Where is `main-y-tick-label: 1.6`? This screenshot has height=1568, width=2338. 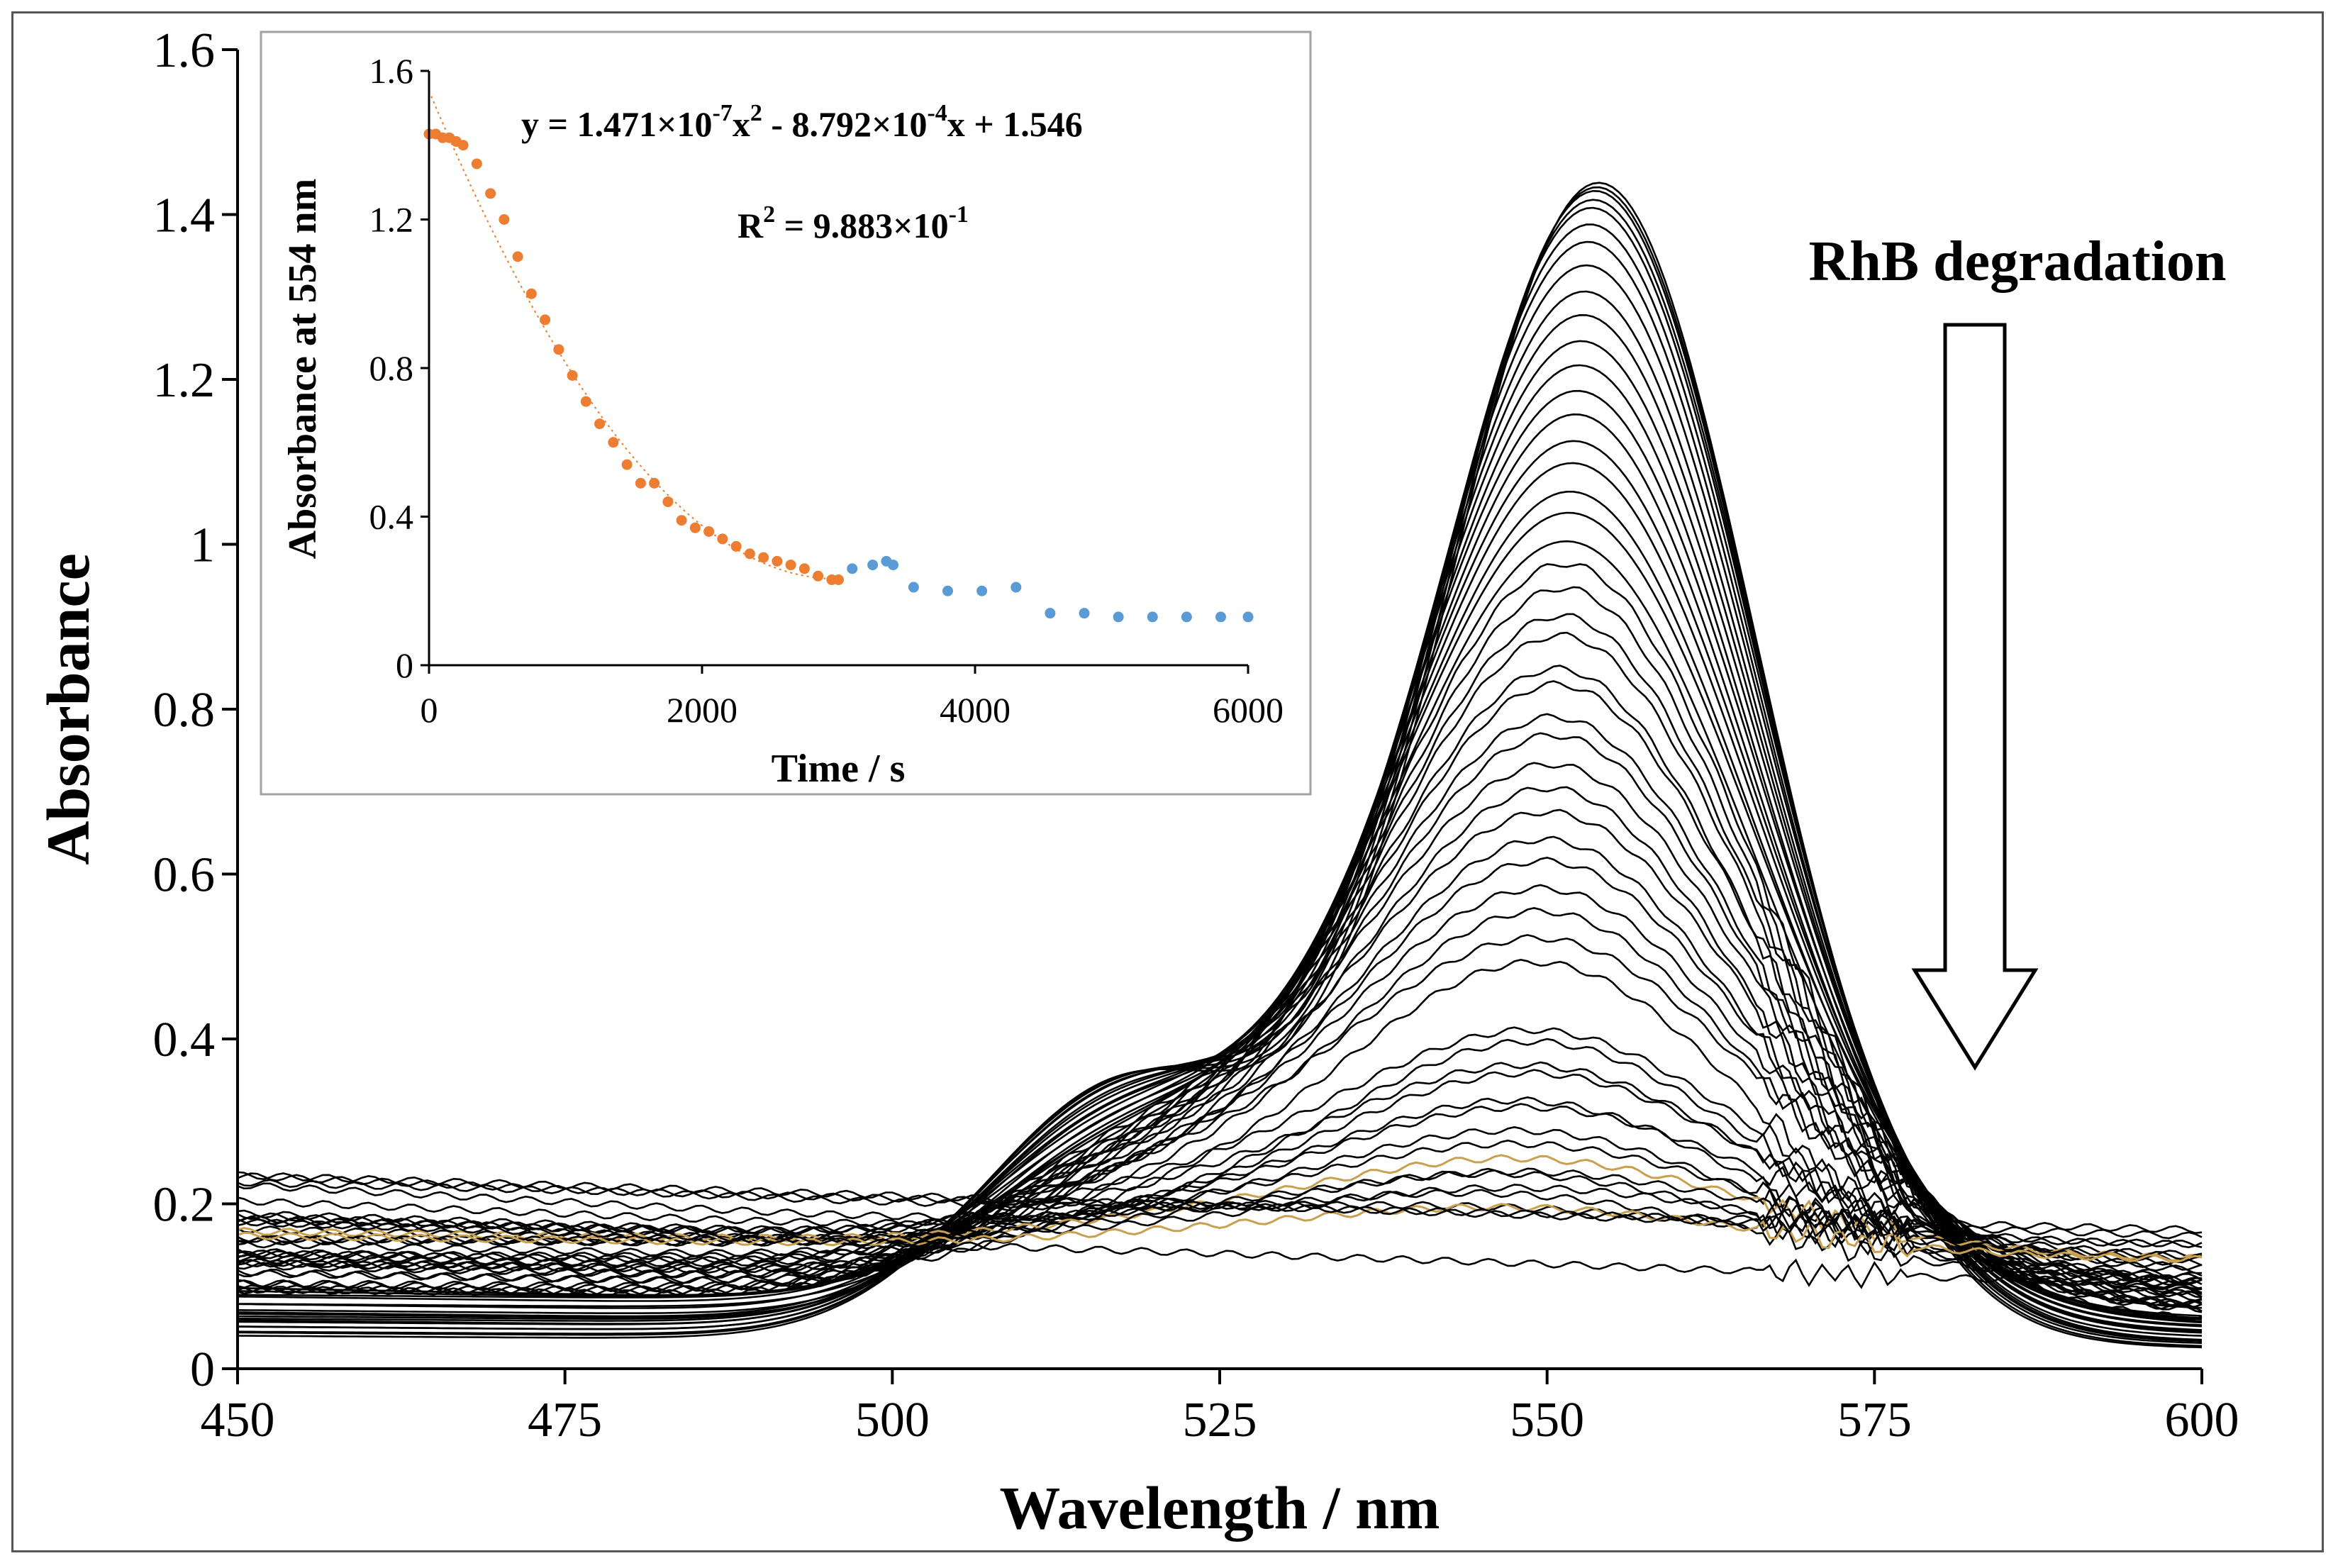
main-y-tick-label: 1.6 is located at coordinates (184, 50).